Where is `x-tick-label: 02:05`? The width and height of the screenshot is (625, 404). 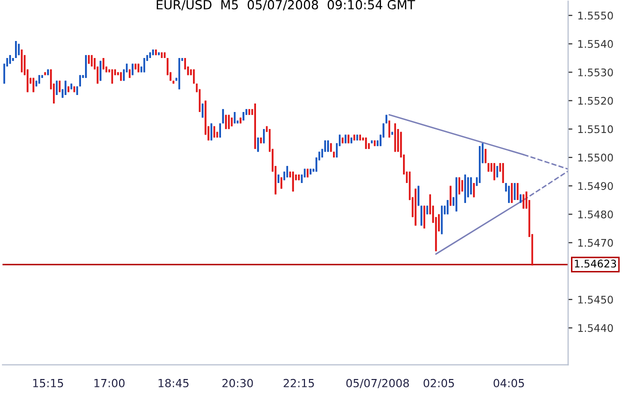
x-tick-label: 02:05 is located at coordinates (439, 383).